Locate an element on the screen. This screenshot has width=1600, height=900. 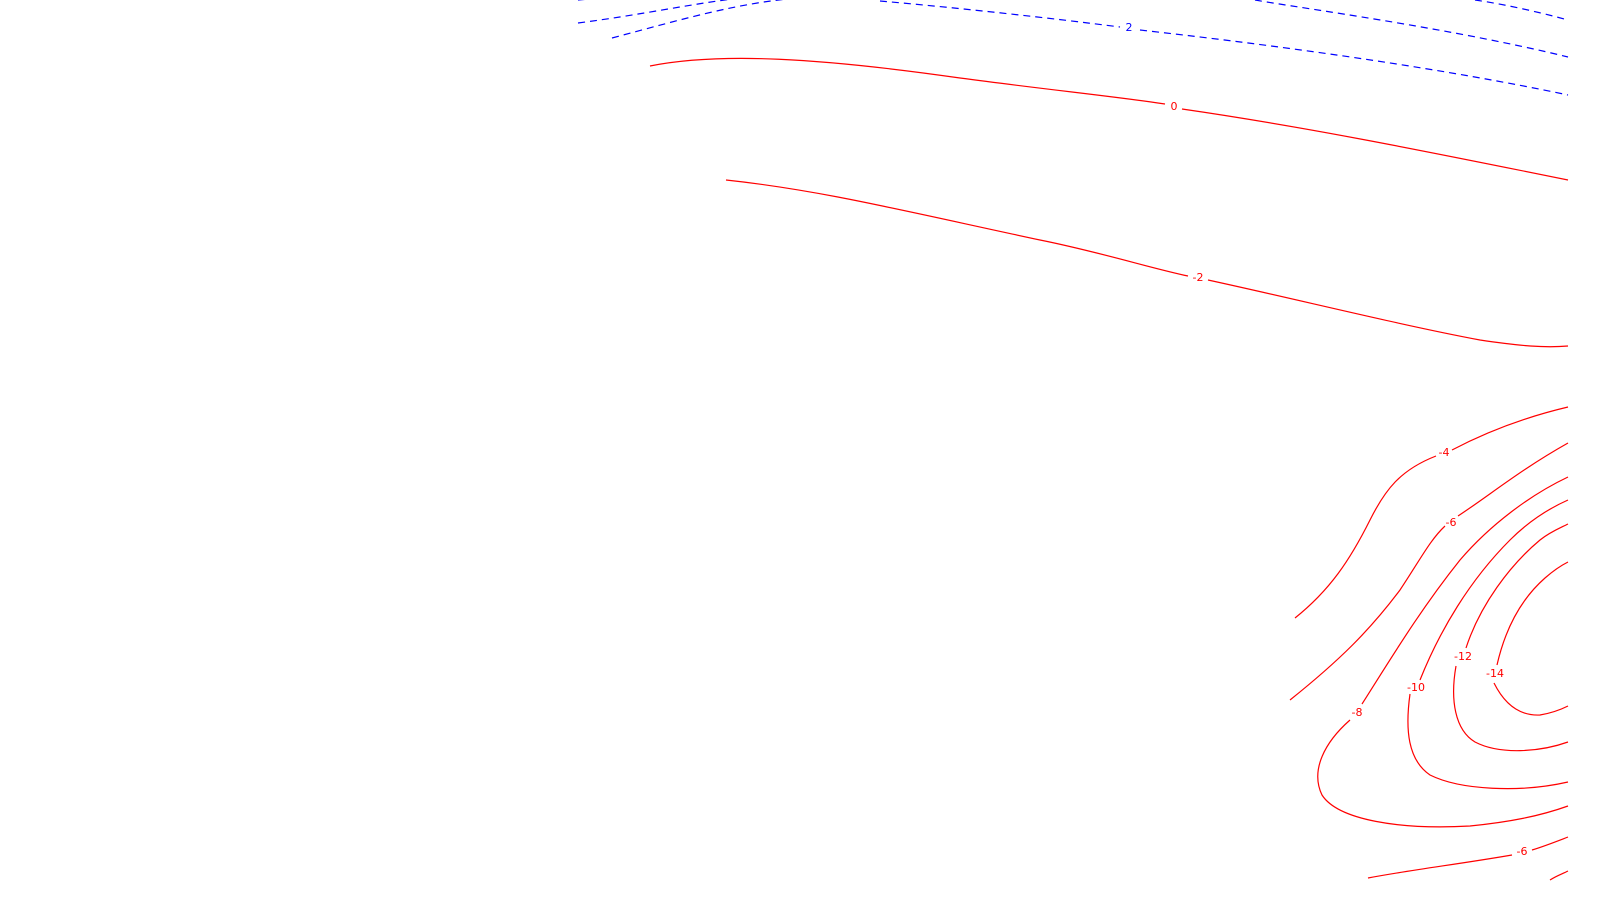
contour-label: 2 is located at coordinates (1129, 27).